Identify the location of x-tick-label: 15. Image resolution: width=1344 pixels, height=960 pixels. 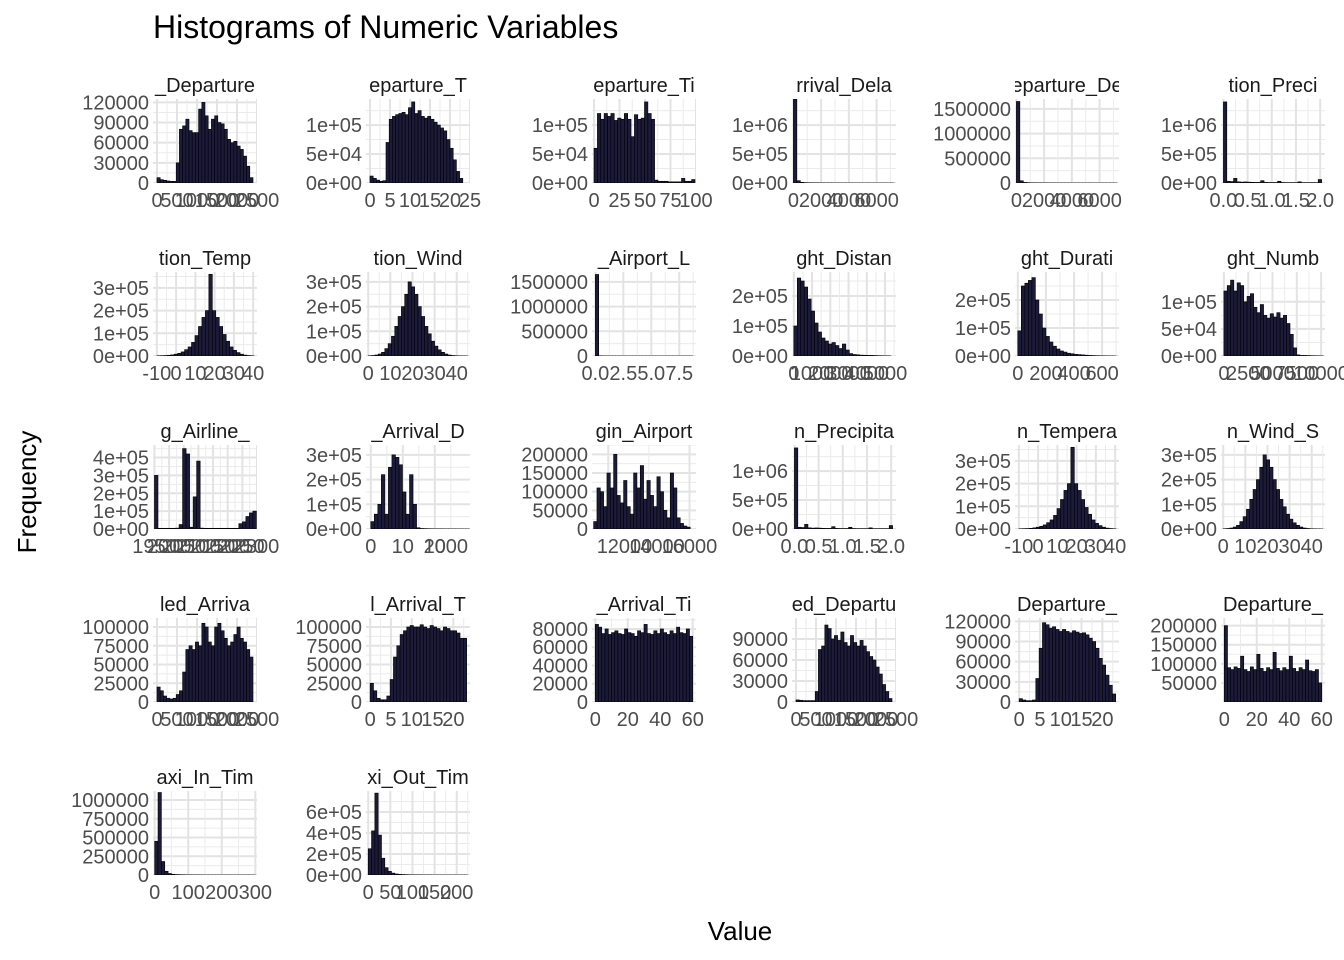
(1081, 720).